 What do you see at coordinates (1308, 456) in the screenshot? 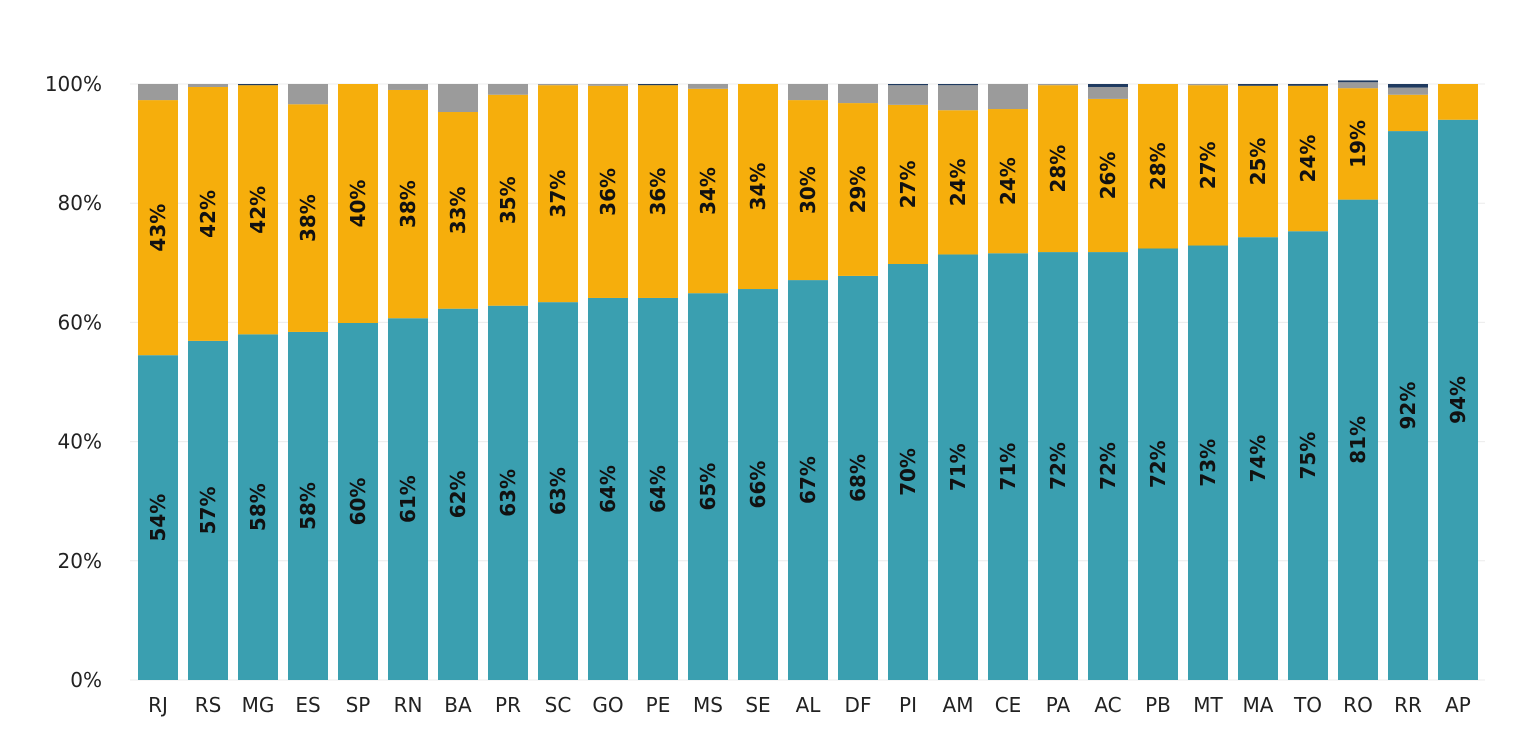
I see `data-label: 75%` at bounding box center [1308, 456].